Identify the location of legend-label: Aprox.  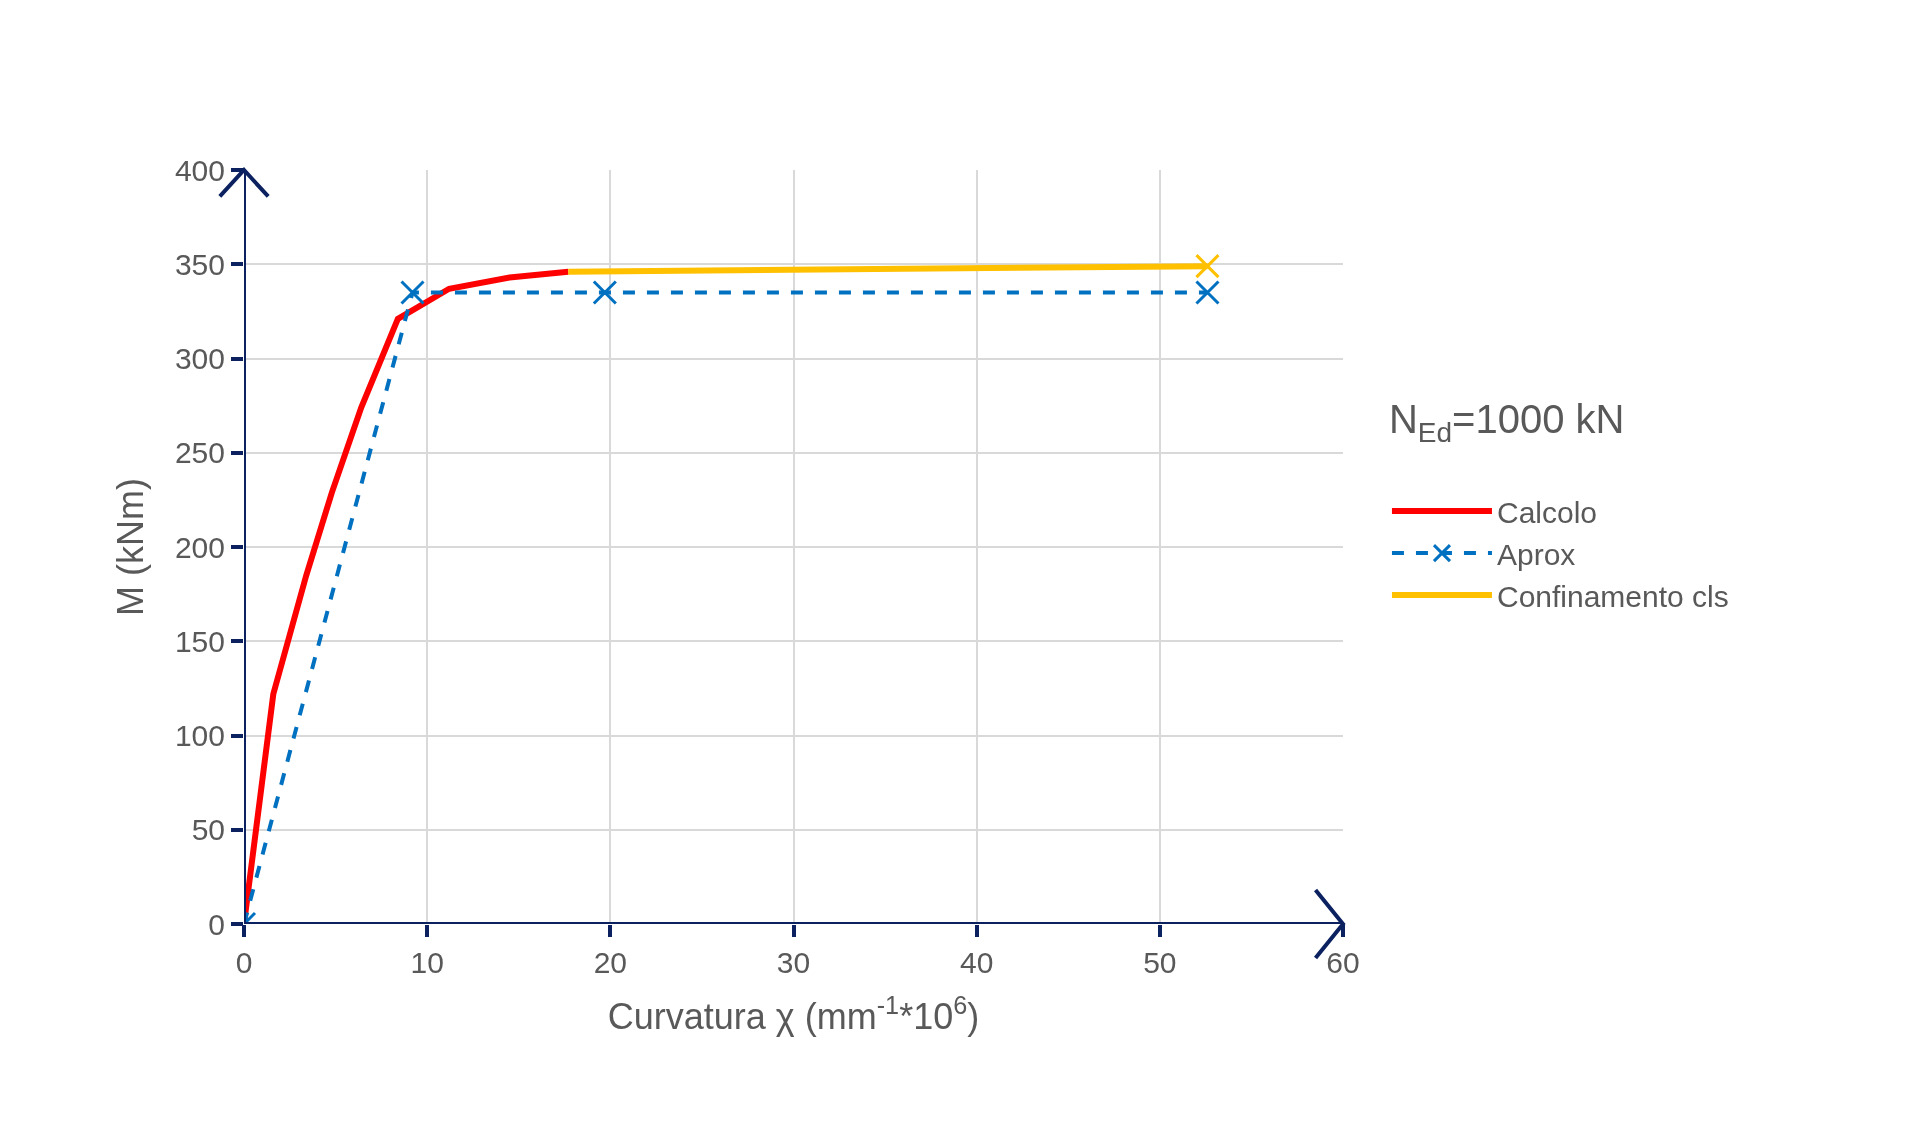
(1536, 554).